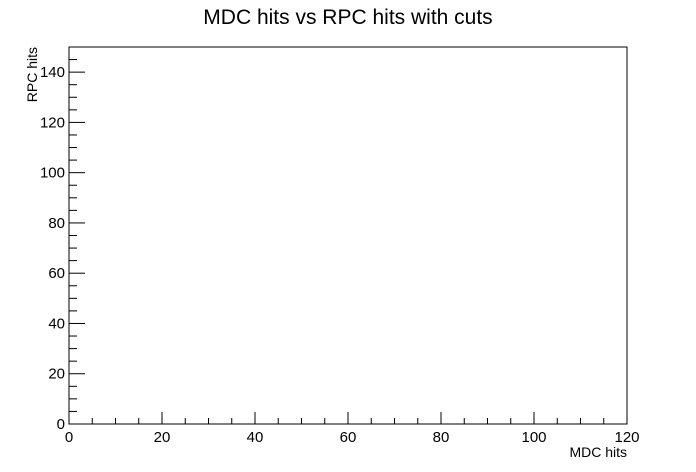 This screenshot has width=696, height=472. Describe the element at coordinates (533, 437) in the screenshot. I see `x-tick-label: 100` at that location.